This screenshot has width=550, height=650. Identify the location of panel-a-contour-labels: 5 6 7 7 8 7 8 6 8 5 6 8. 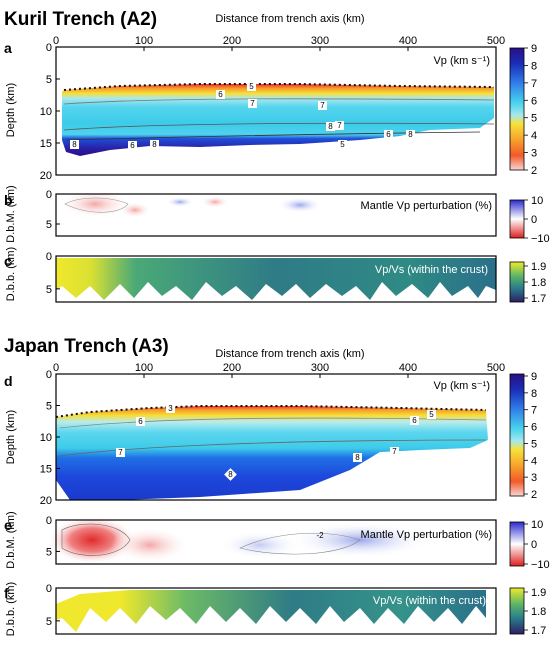
(242, 116).